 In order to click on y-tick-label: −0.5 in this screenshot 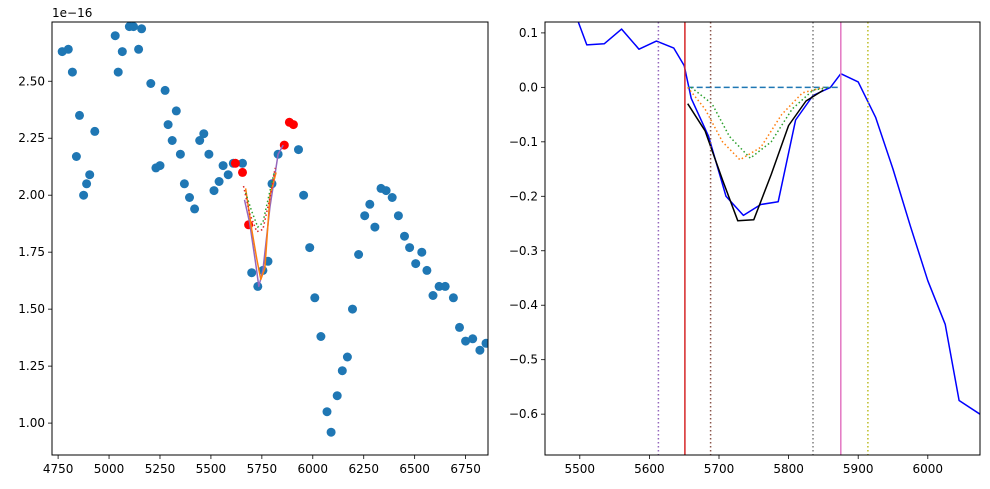, I will do `click(523, 360)`.